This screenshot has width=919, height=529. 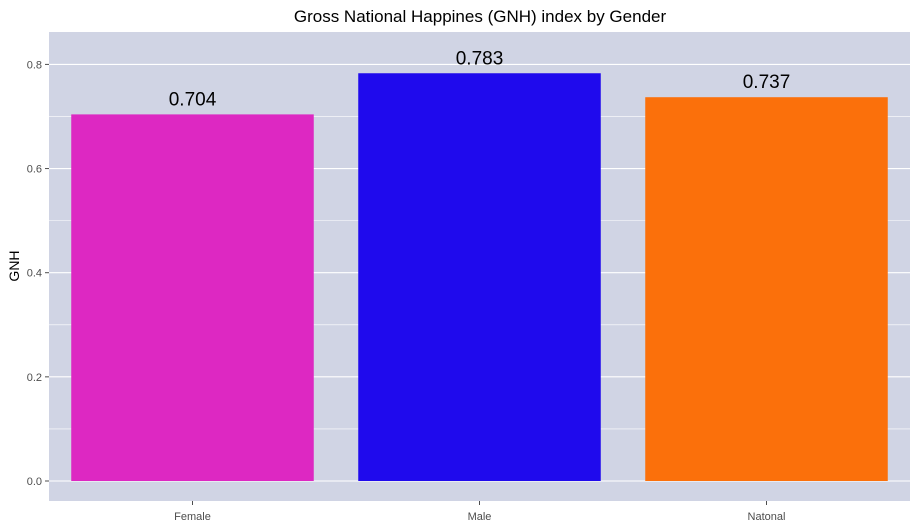 What do you see at coordinates (34, 170) in the screenshot?
I see `y-tick-label: 0.6` at bounding box center [34, 170].